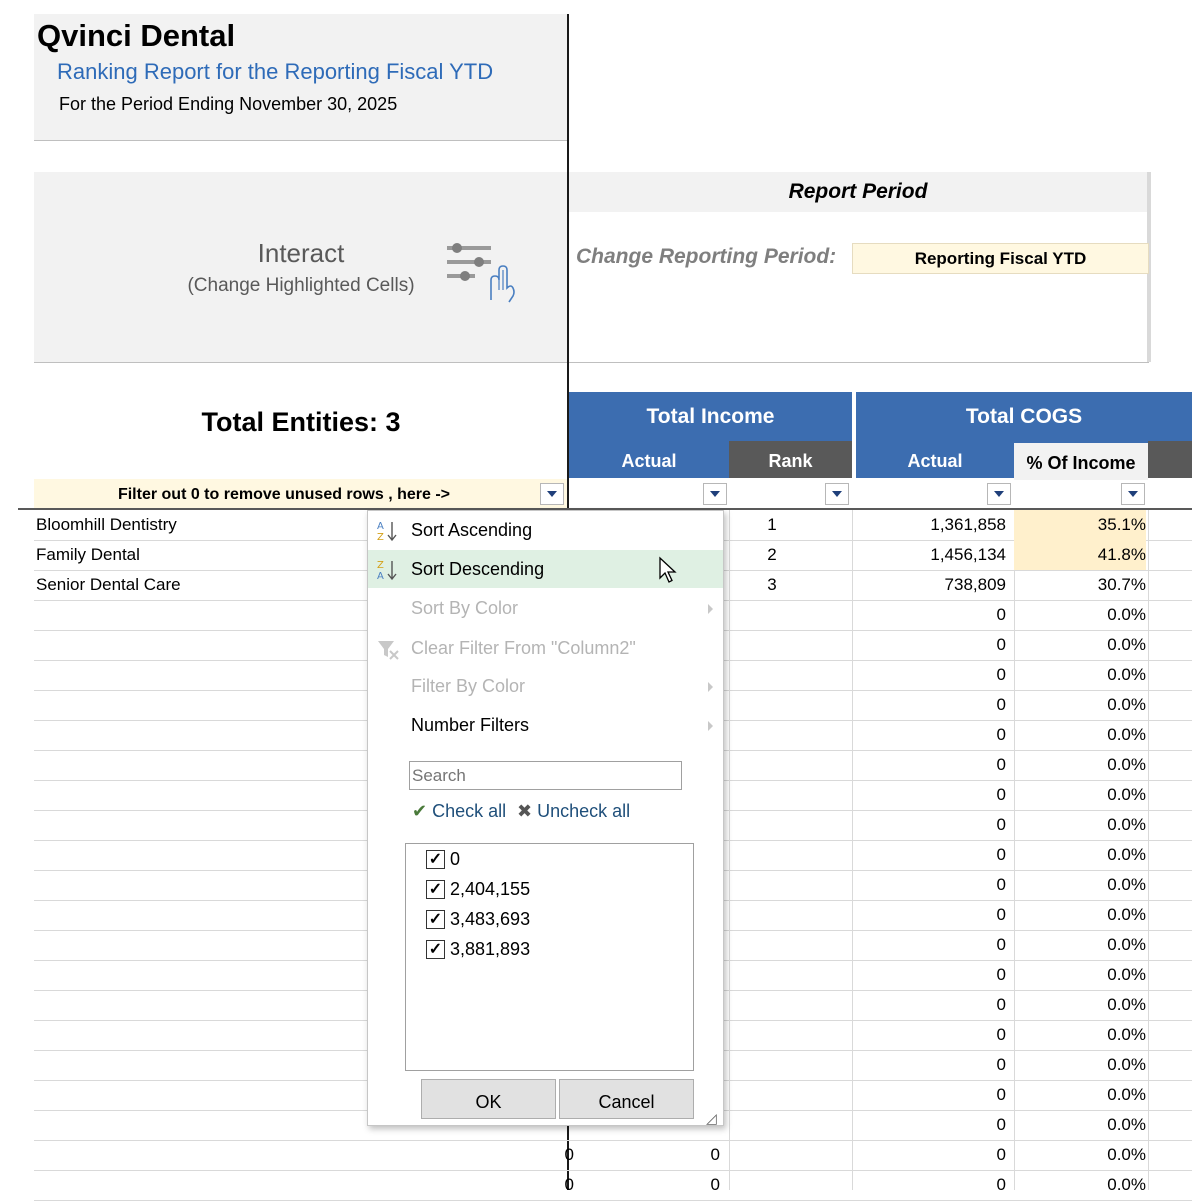 The height and width of the screenshot is (1201, 1192). What do you see at coordinates (523, 648) in the screenshot?
I see `clear-filter-label: Clear Filter From "Column2"` at bounding box center [523, 648].